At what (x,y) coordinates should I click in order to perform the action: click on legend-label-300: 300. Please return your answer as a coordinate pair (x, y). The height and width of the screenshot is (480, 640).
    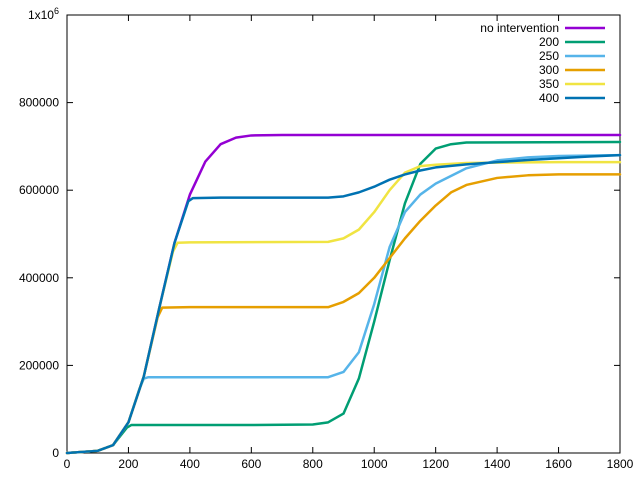
    Looking at the image, I should click on (549, 70).